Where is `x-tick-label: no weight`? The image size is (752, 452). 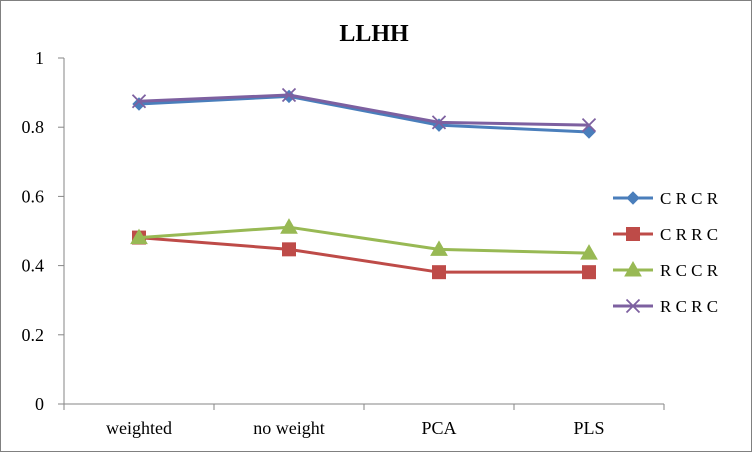
x-tick-label: no weight is located at coordinates (289, 428).